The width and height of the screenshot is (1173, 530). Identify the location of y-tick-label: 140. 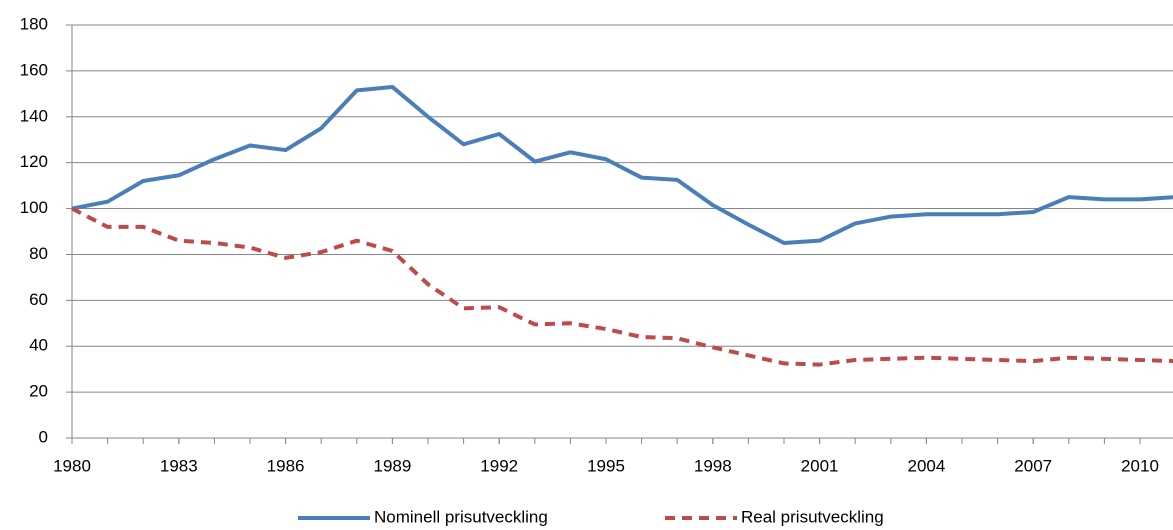
(34, 115).